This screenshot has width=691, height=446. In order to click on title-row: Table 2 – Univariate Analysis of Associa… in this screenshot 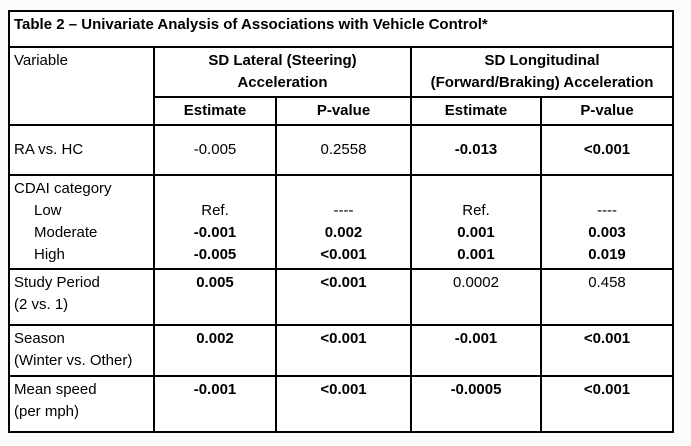, I will do `click(341, 29)`.